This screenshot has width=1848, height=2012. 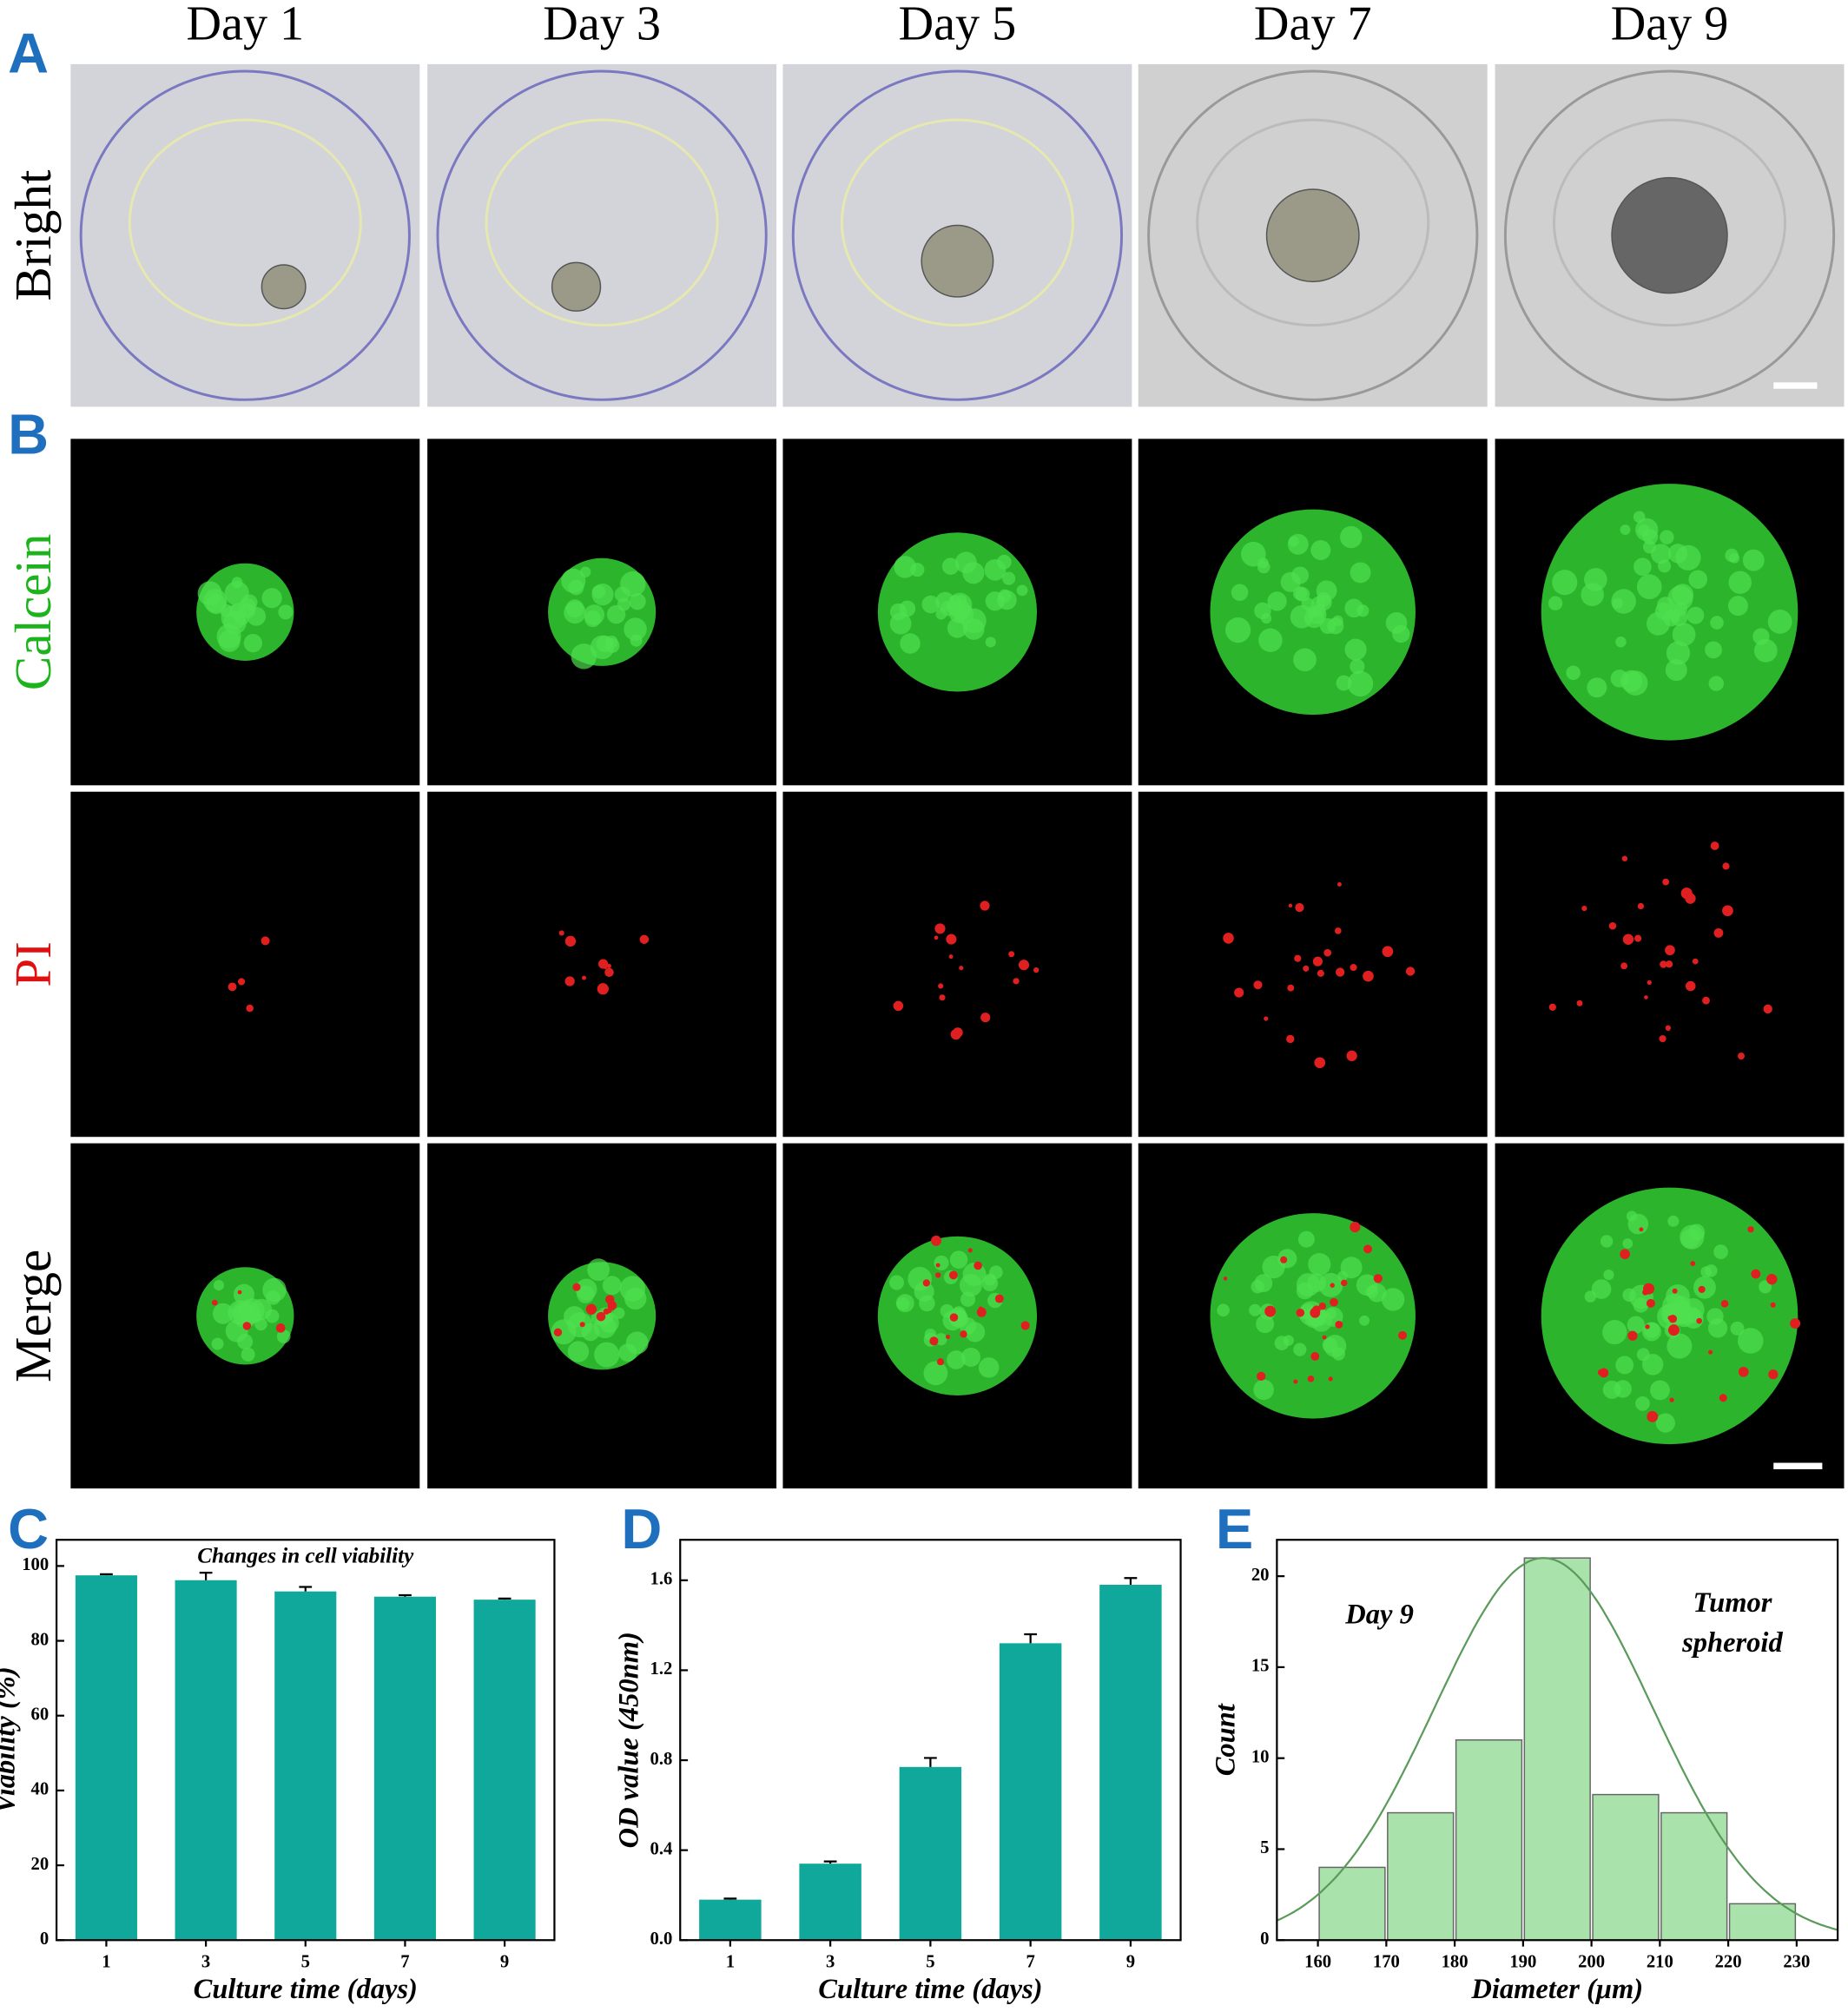 I want to click on panel-letter: E, so click(x=1235, y=1528).